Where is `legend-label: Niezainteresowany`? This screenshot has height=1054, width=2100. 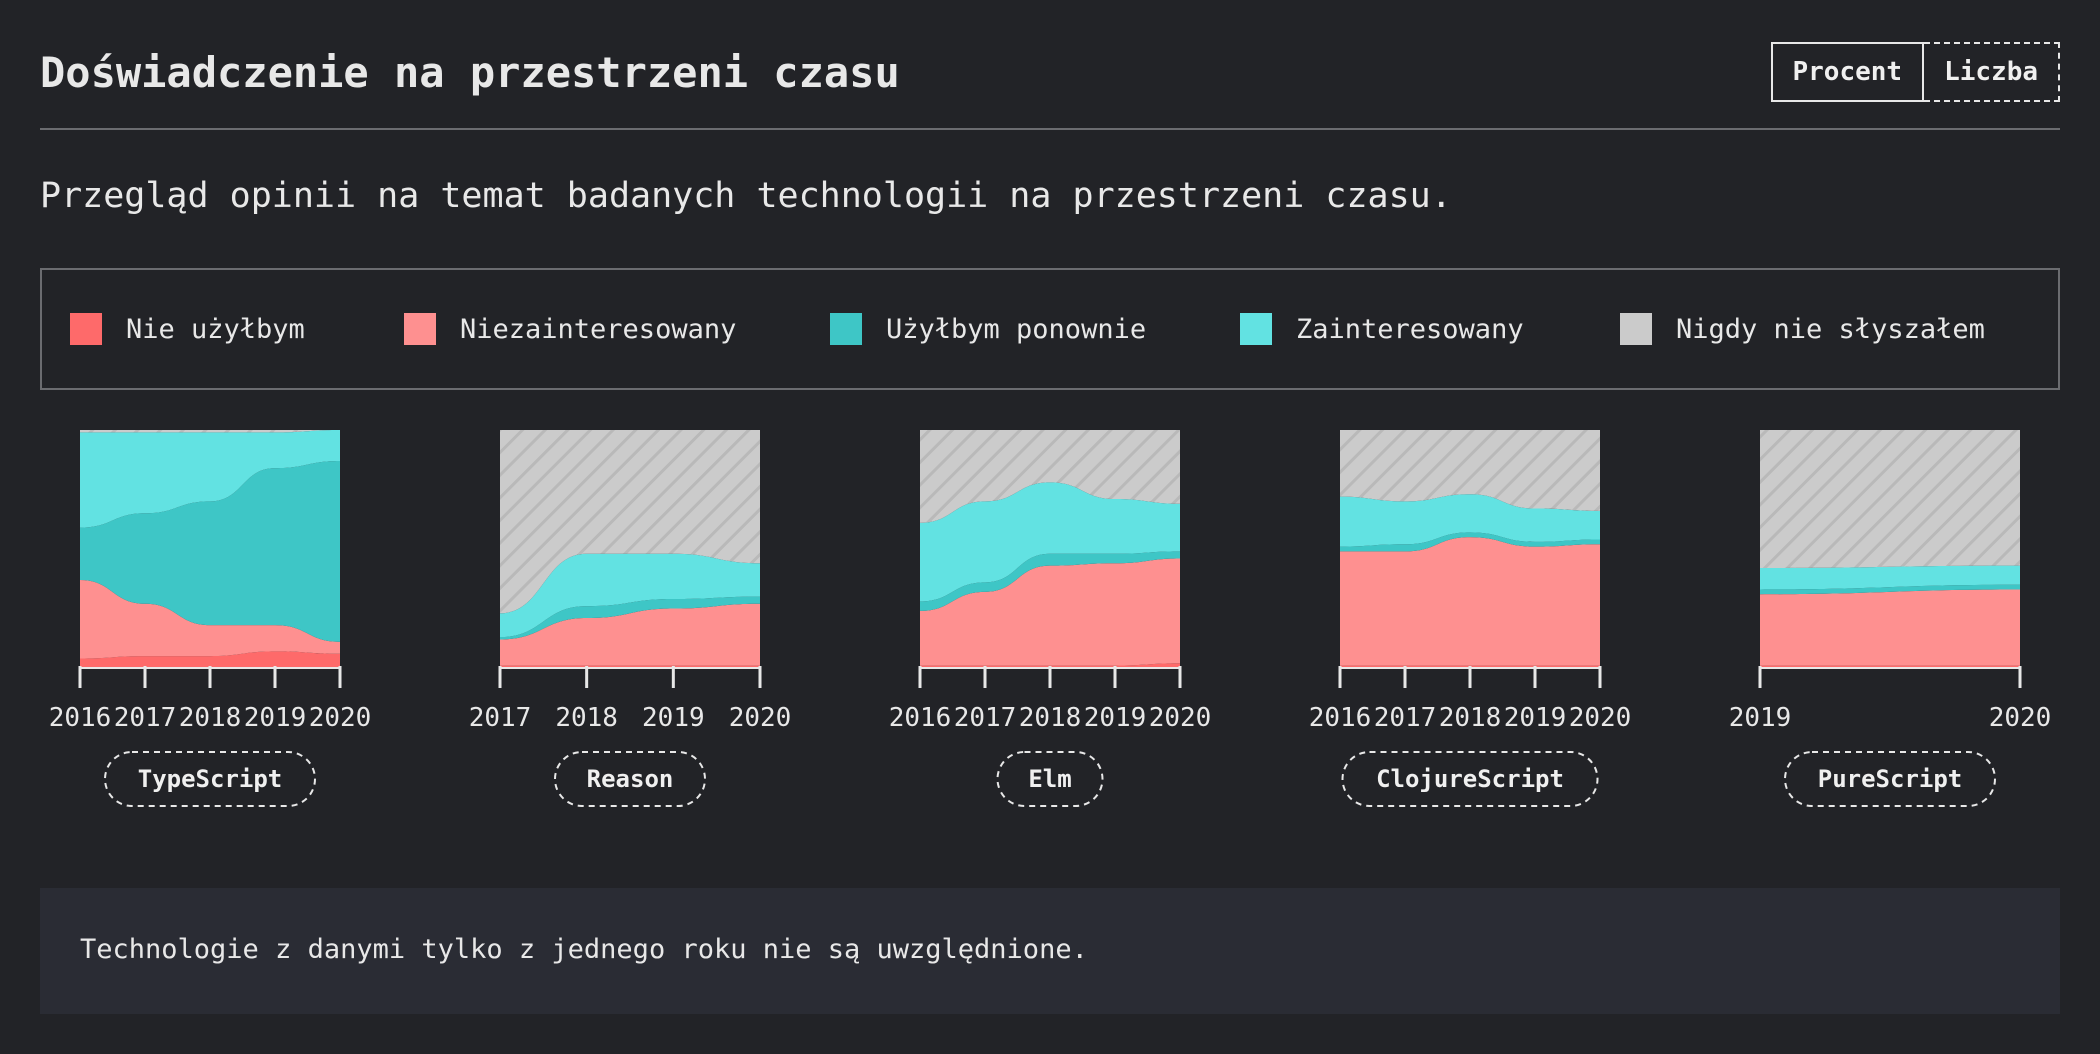
legend-label: Niezainteresowany is located at coordinates (598, 329).